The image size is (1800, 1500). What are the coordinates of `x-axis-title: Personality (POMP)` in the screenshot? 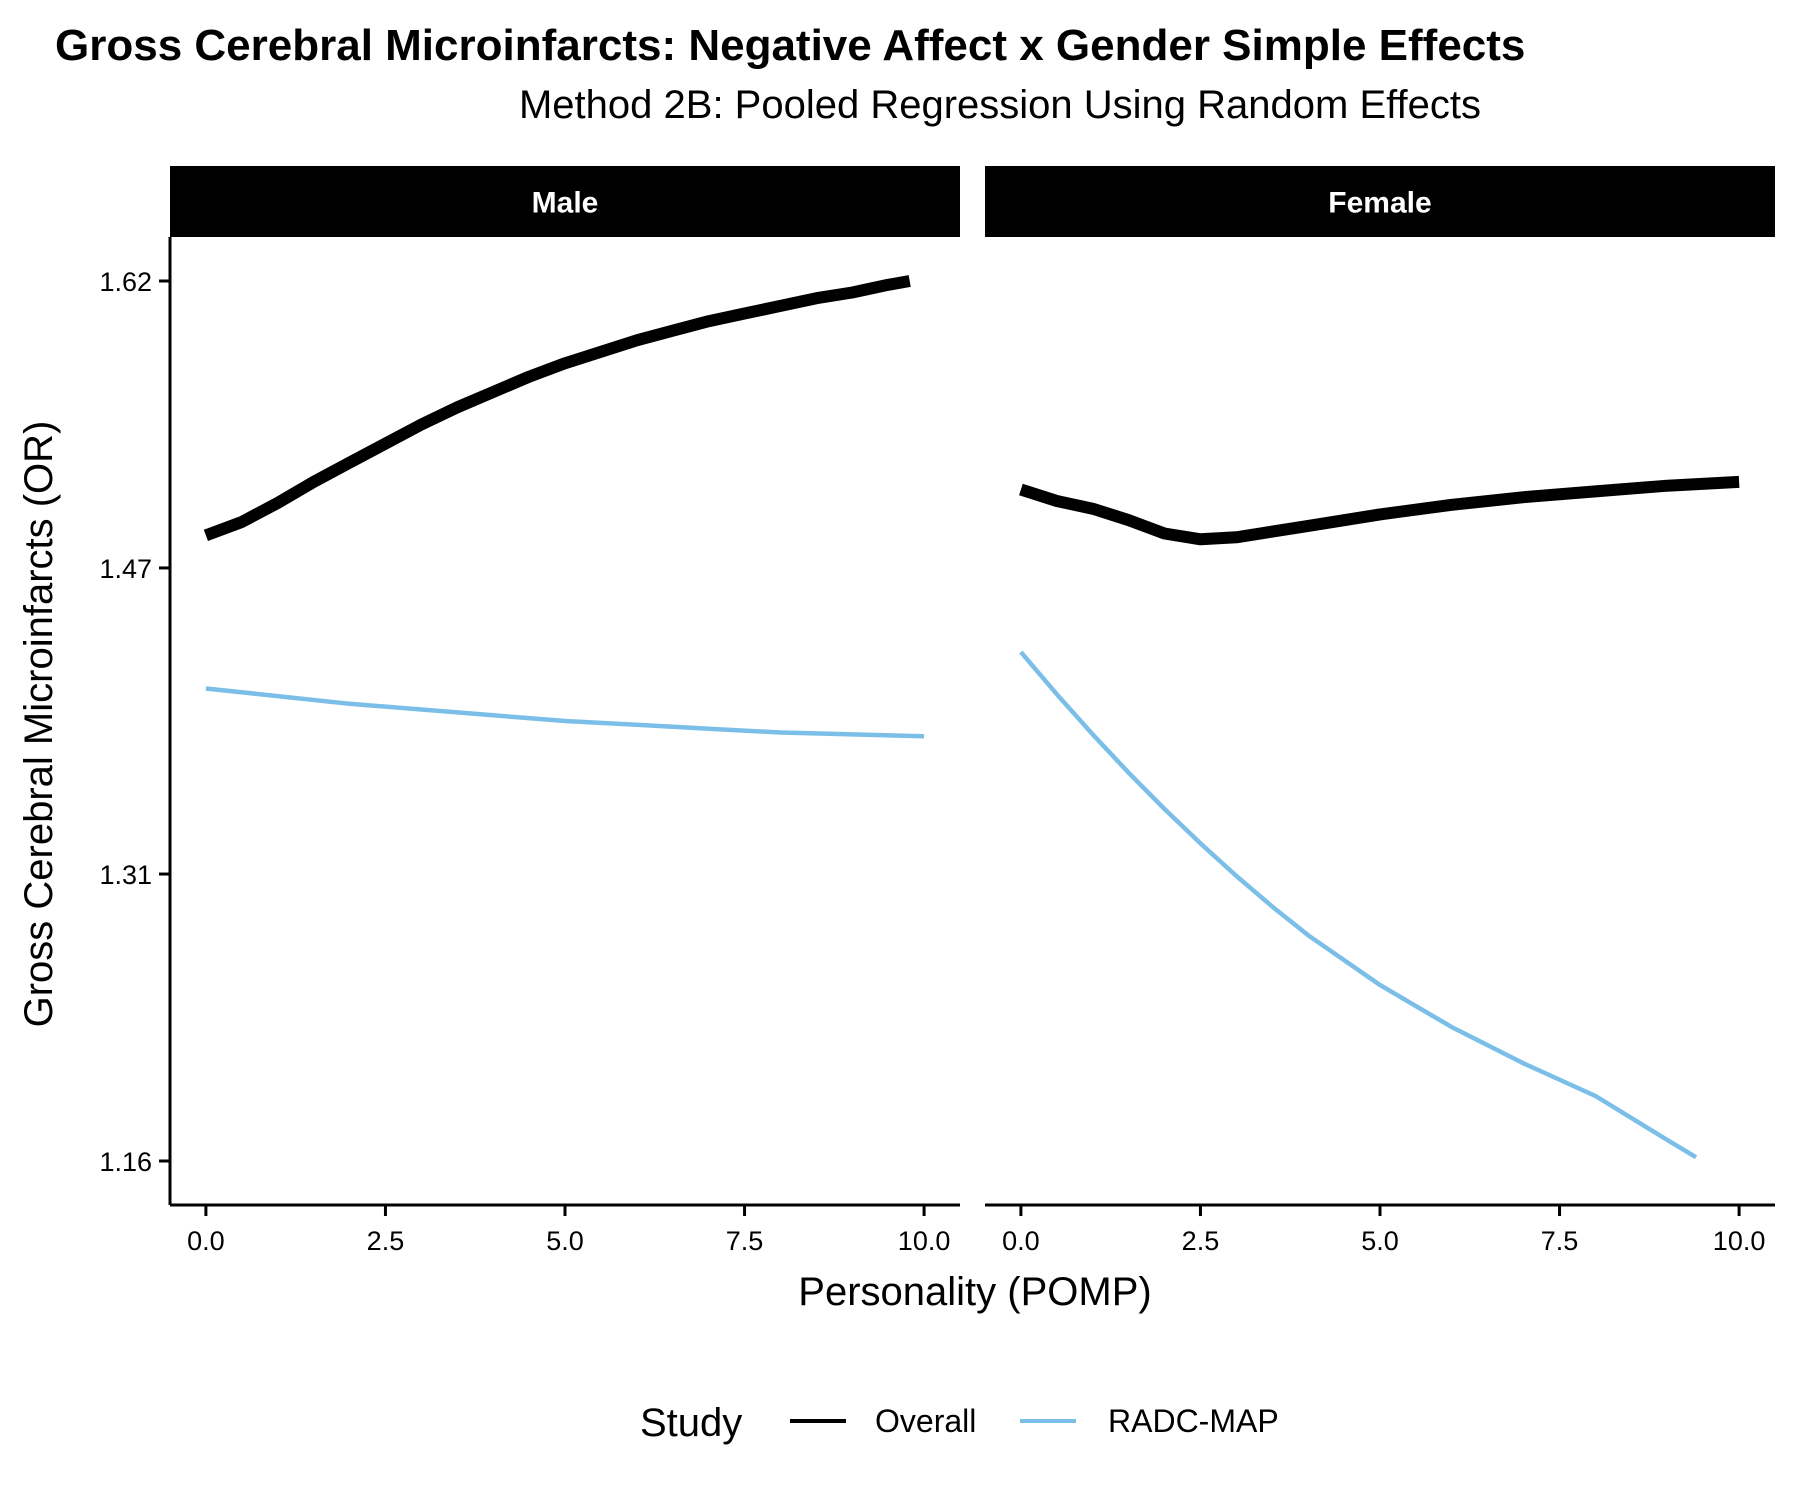 It's located at (974, 1292).